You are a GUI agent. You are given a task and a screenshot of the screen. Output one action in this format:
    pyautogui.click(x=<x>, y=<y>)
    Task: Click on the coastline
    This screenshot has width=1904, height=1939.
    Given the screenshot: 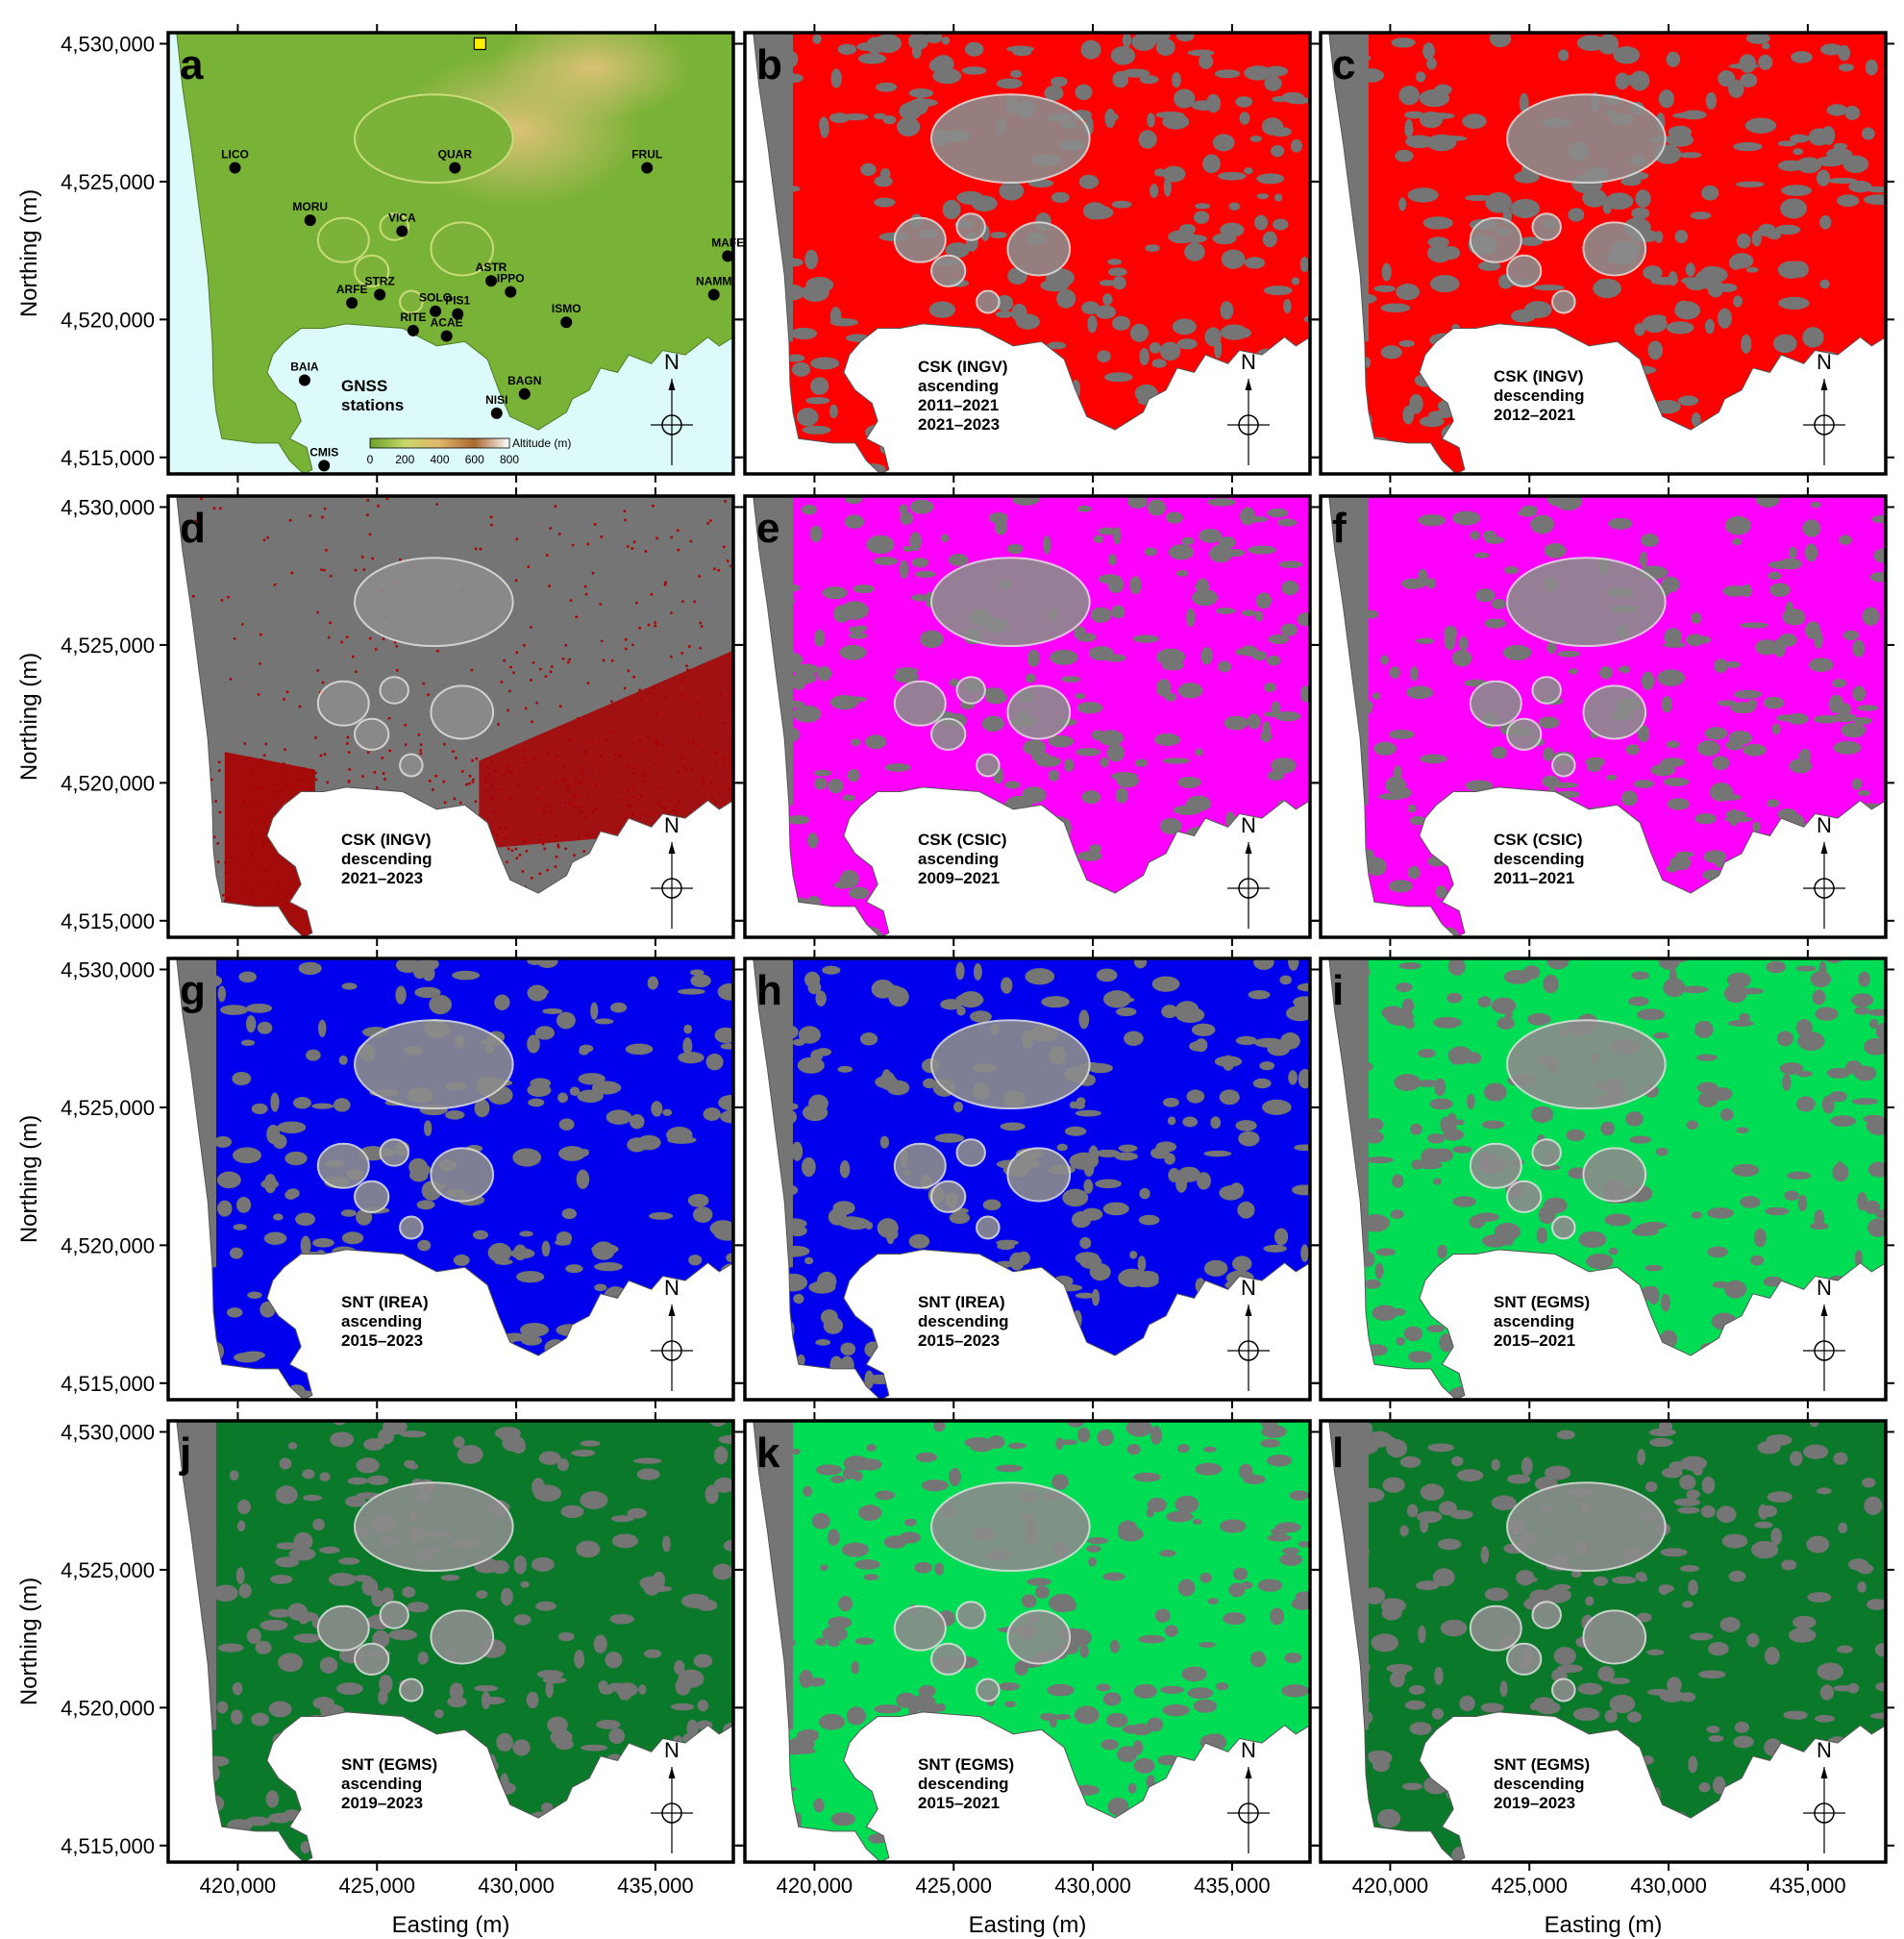 What is the action you would take?
    pyautogui.click(x=1032, y=1641)
    